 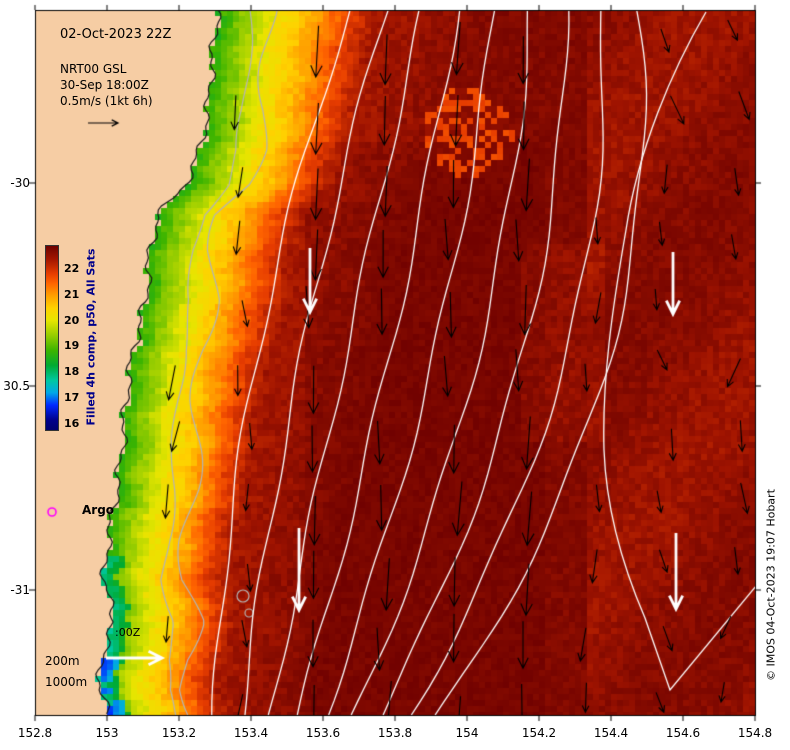 I want to click on argo-float-label: Argo, so click(x=98, y=510).